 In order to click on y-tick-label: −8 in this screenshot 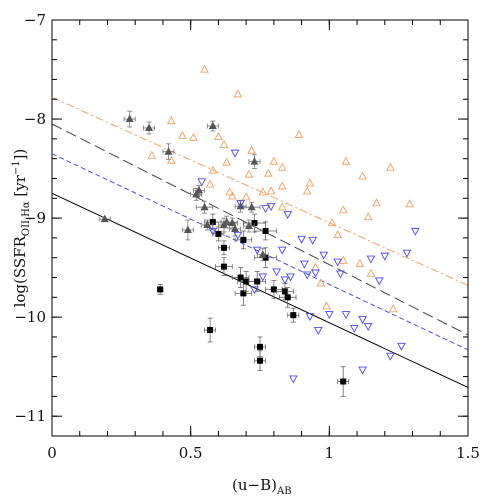, I will do `click(35, 119)`.